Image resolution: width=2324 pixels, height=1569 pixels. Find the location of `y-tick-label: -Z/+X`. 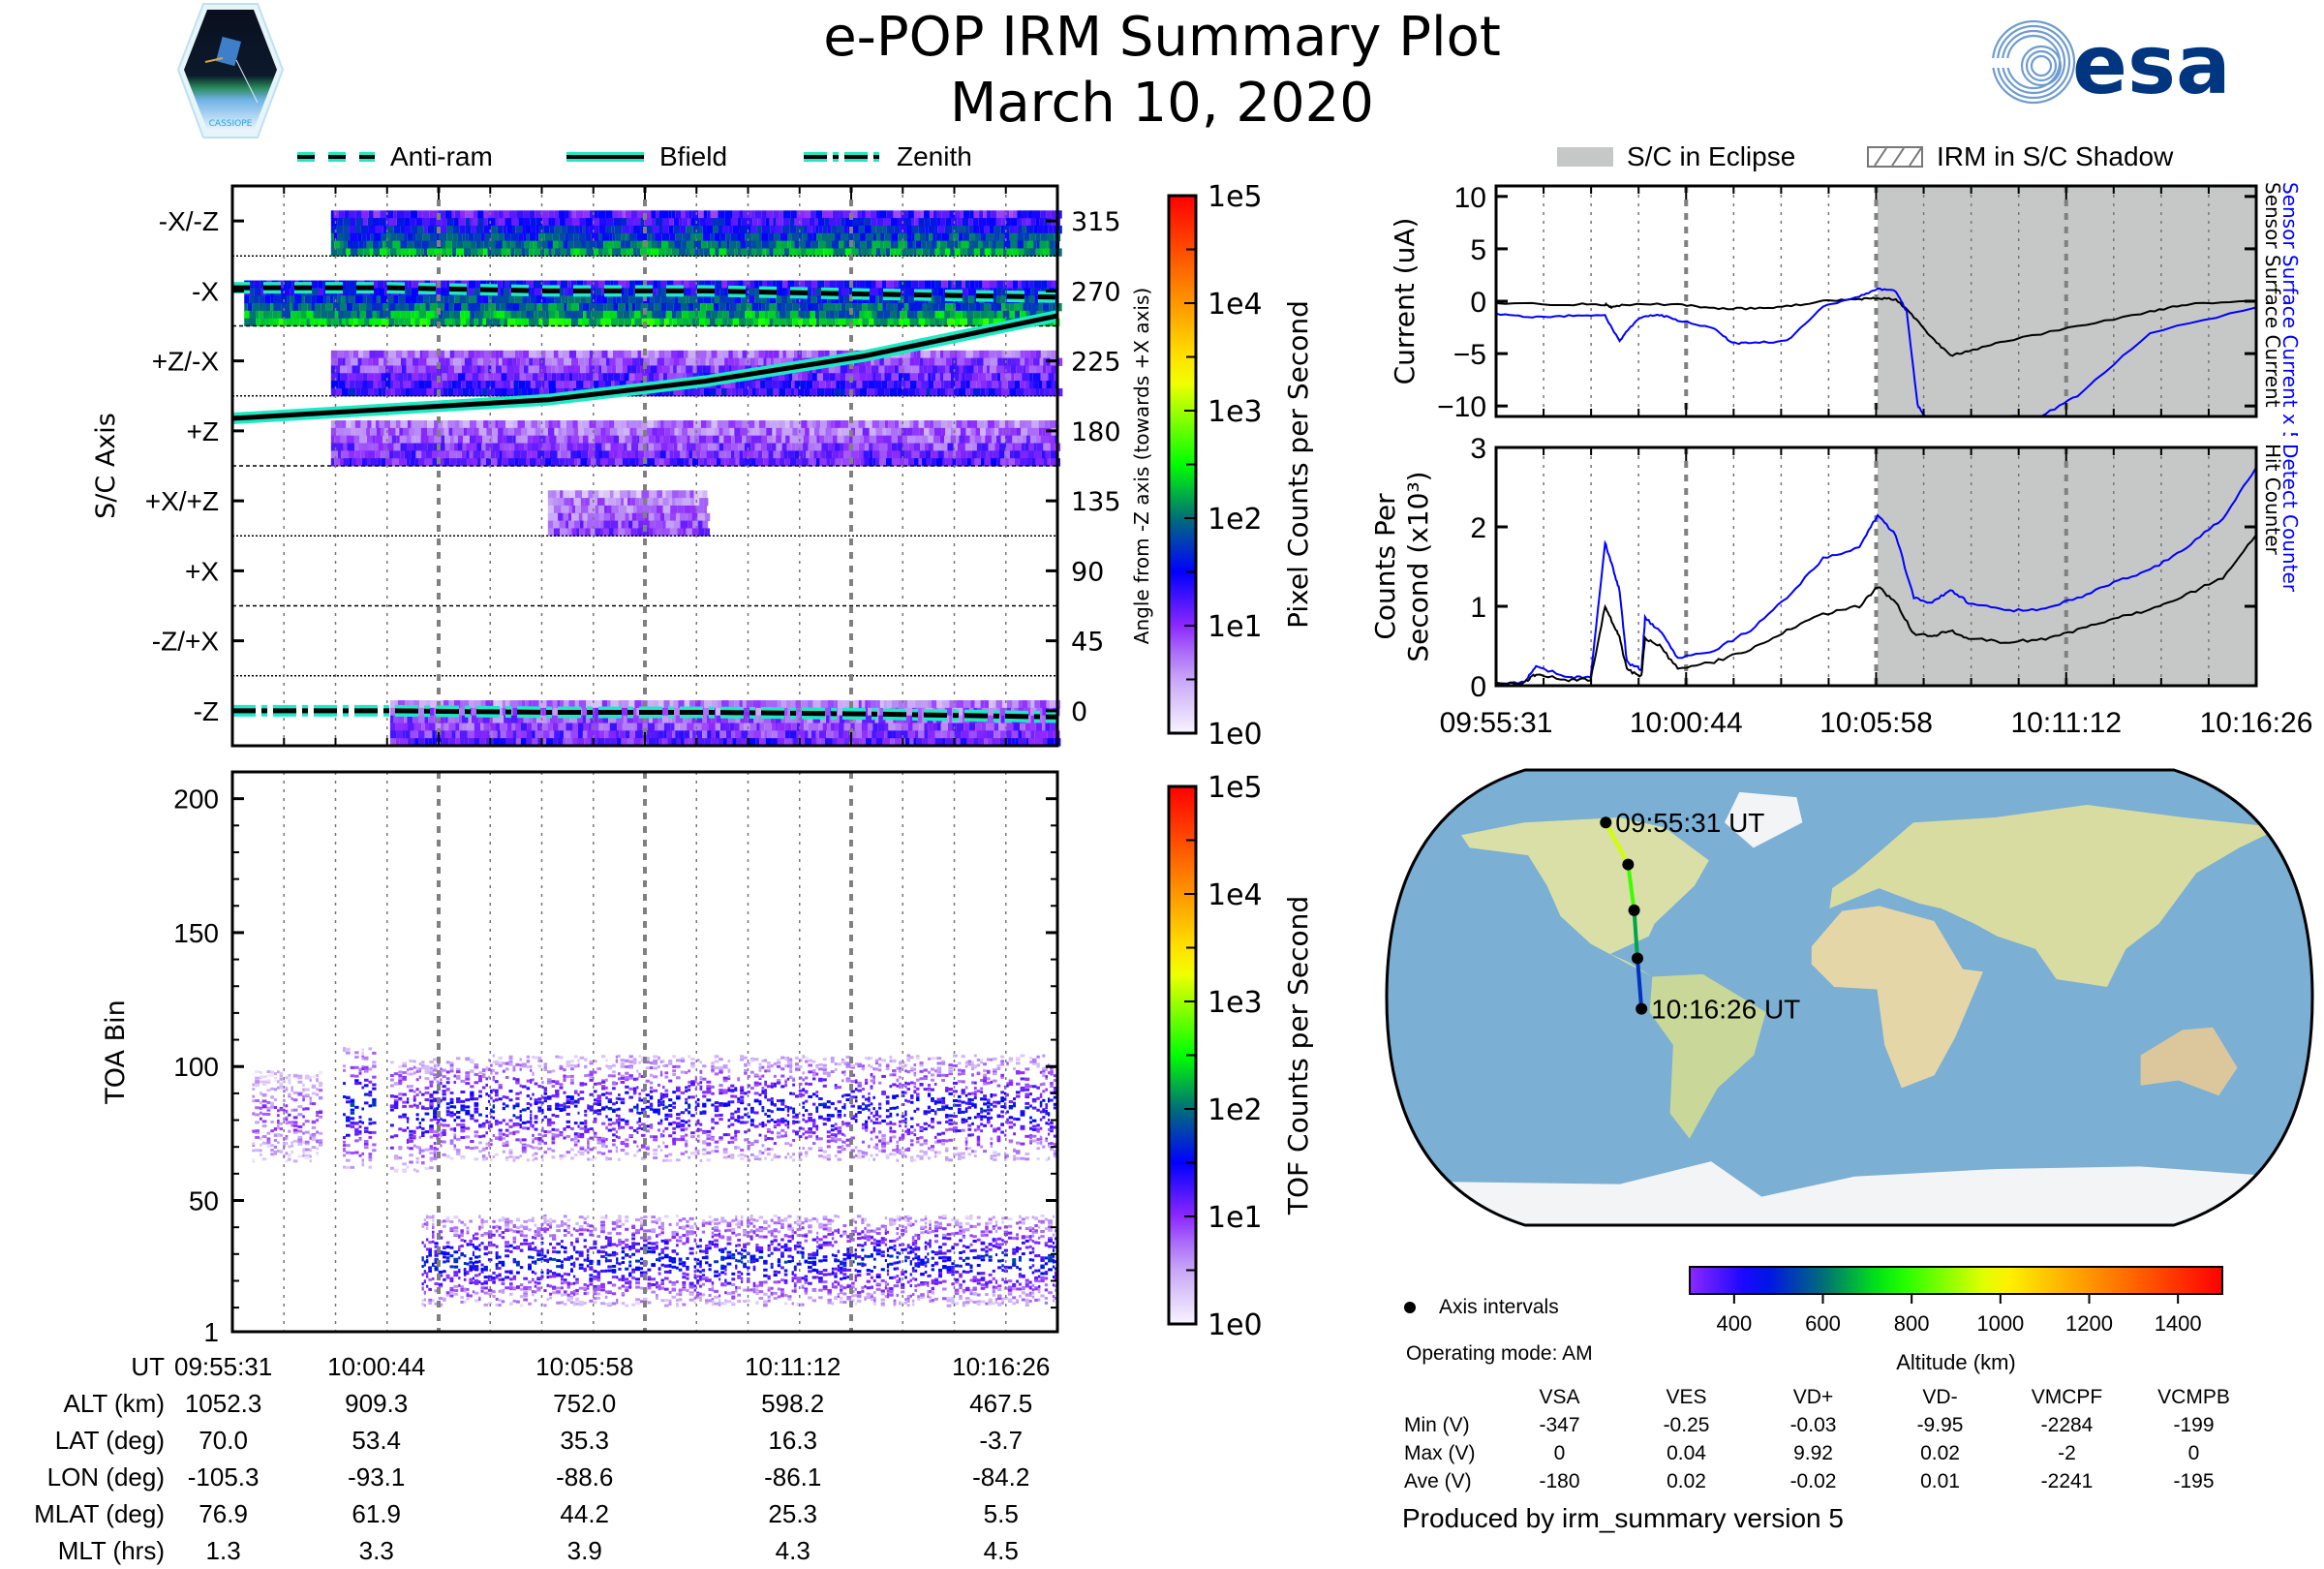

y-tick-label: -Z/+X is located at coordinates (186, 642).